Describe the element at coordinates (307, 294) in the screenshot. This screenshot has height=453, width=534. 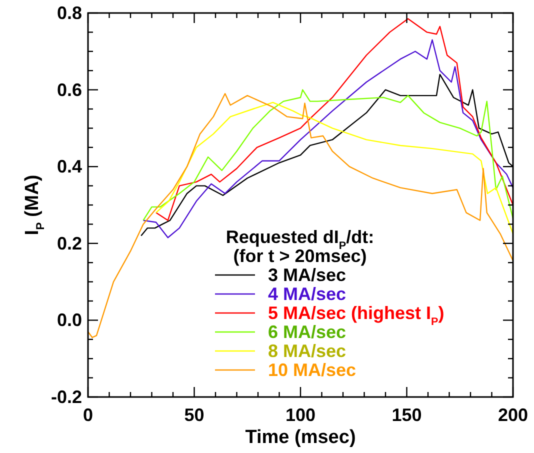
I see `legend-label: 4 MA/sec` at that location.